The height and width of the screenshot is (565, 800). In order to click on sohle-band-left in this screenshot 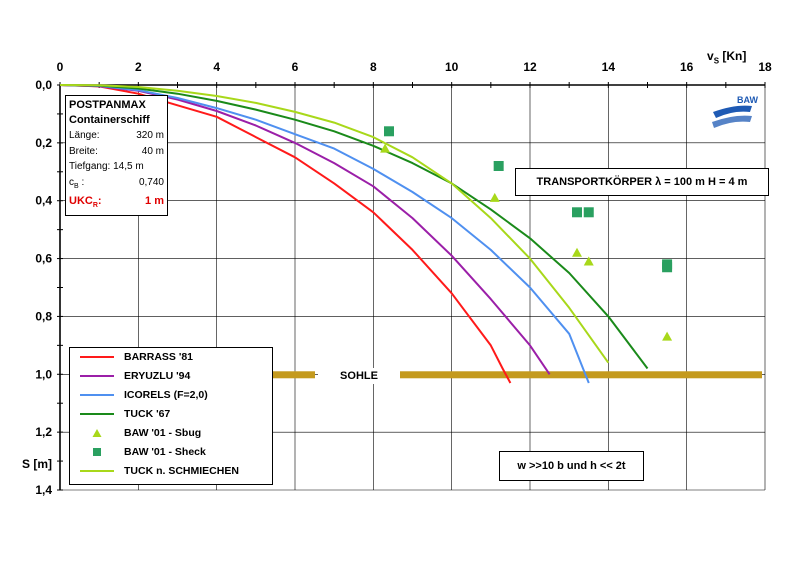, I will do `click(293, 375)`.